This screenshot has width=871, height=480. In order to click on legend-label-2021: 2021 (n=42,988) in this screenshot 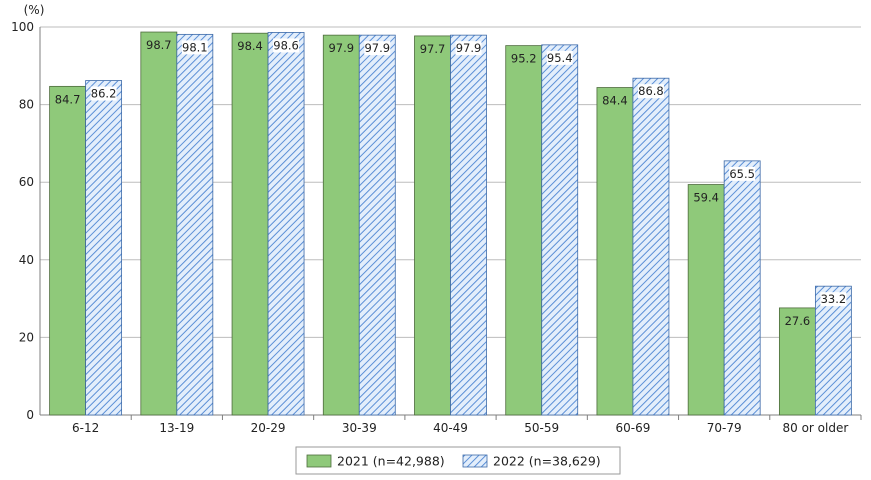, I will do `click(391, 461)`.